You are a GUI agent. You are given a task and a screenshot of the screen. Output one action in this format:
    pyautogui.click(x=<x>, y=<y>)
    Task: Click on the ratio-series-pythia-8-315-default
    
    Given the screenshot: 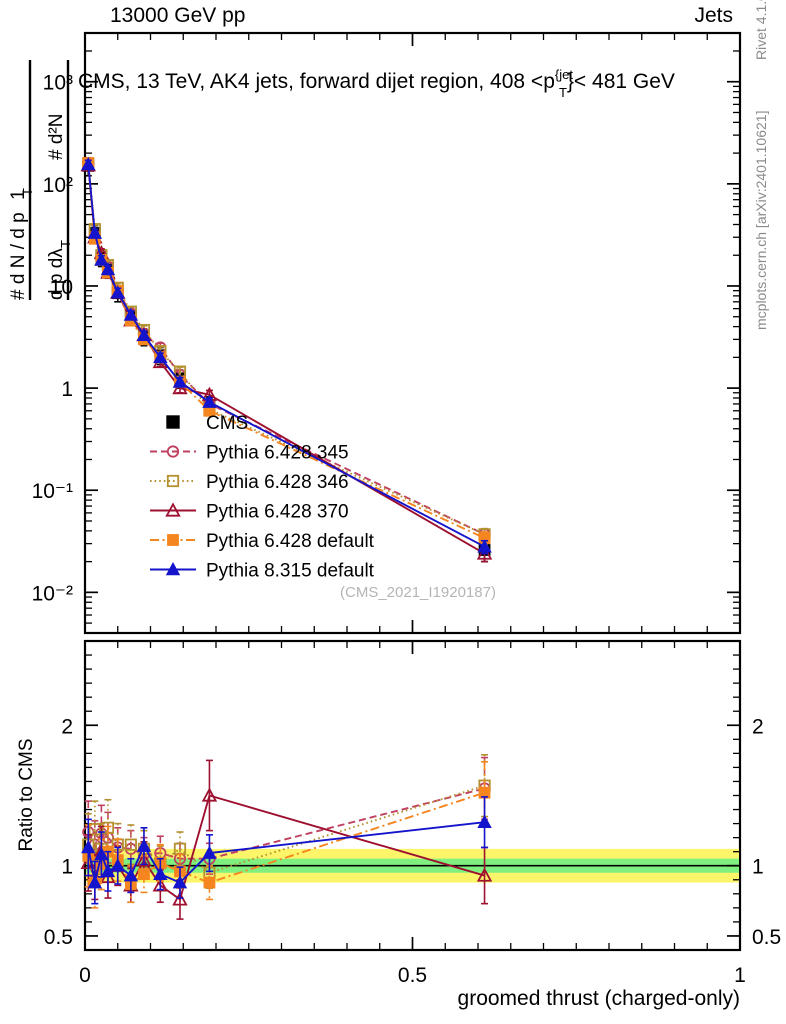 What is the action you would take?
    pyautogui.click(x=286, y=850)
    